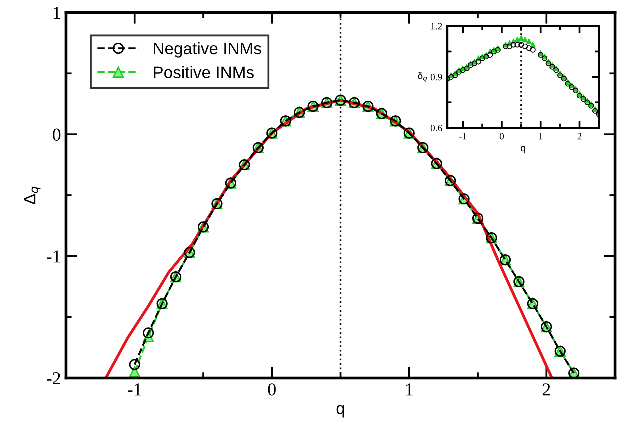 The width and height of the screenshot is (619, 424). What do you see at coordinates (53, 378) in the screenshot?
I see `y-tick-label: -2` at bounding box center [53, 378].